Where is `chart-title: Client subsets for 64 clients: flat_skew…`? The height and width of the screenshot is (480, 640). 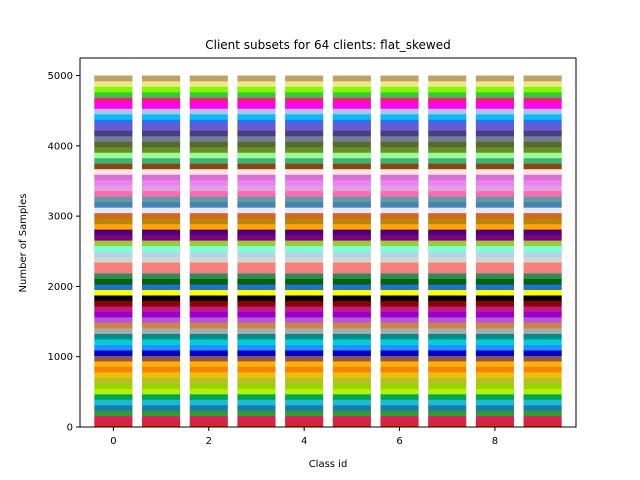 chart-title: Client subsets for 64 clients: flat_skew… is located at coordinates (328, 45).